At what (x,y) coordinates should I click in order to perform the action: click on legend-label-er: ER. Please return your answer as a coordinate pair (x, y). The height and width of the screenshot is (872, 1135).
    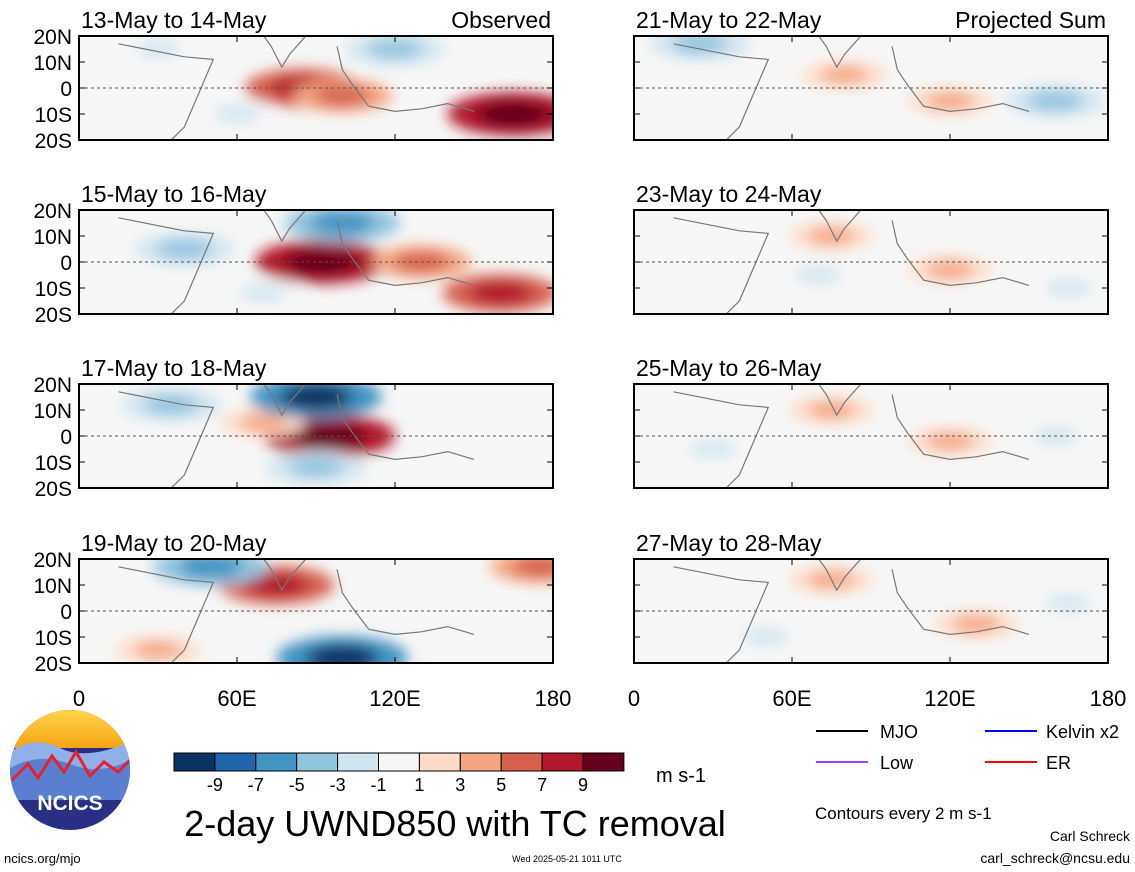
    Looking at the image, I should click on (1058, 763).